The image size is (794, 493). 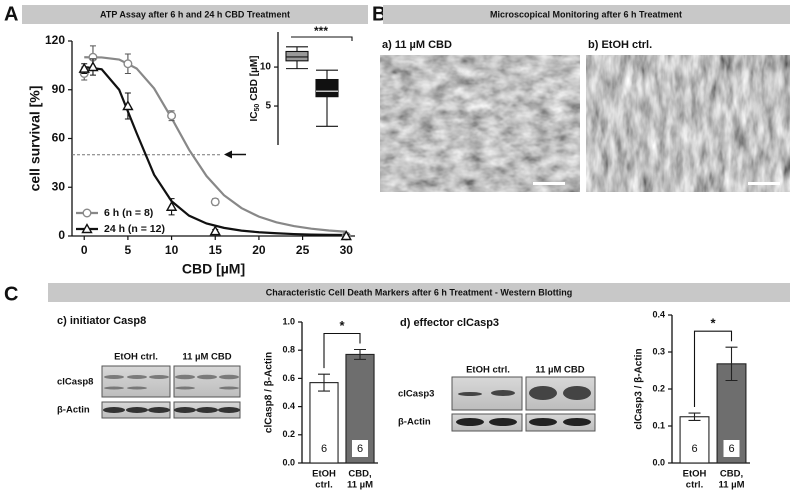 What do you see at coordinates (128, 213) in the screenshot?
I see `legend-label: 6 h (n = 8)` at bounding box center [128, 213].